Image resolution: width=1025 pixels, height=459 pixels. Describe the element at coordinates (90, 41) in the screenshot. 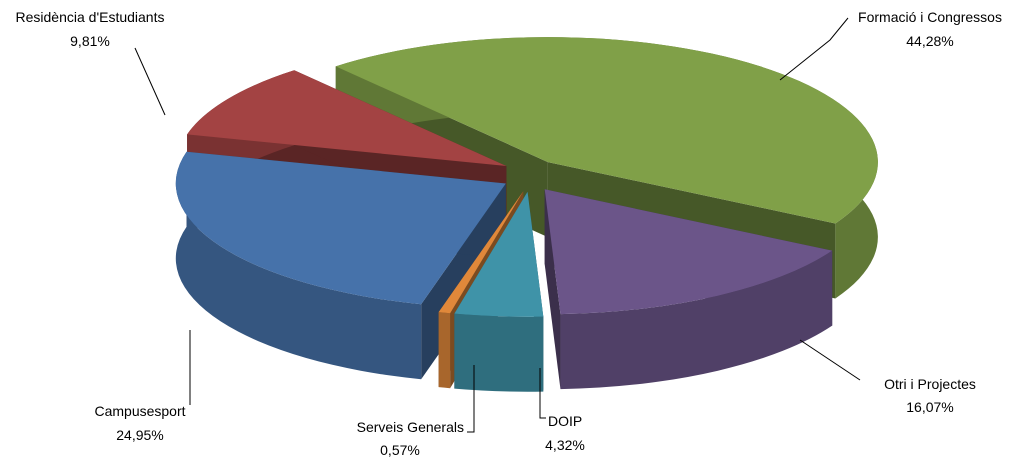

I see `value-label: 9,81%` at that location.